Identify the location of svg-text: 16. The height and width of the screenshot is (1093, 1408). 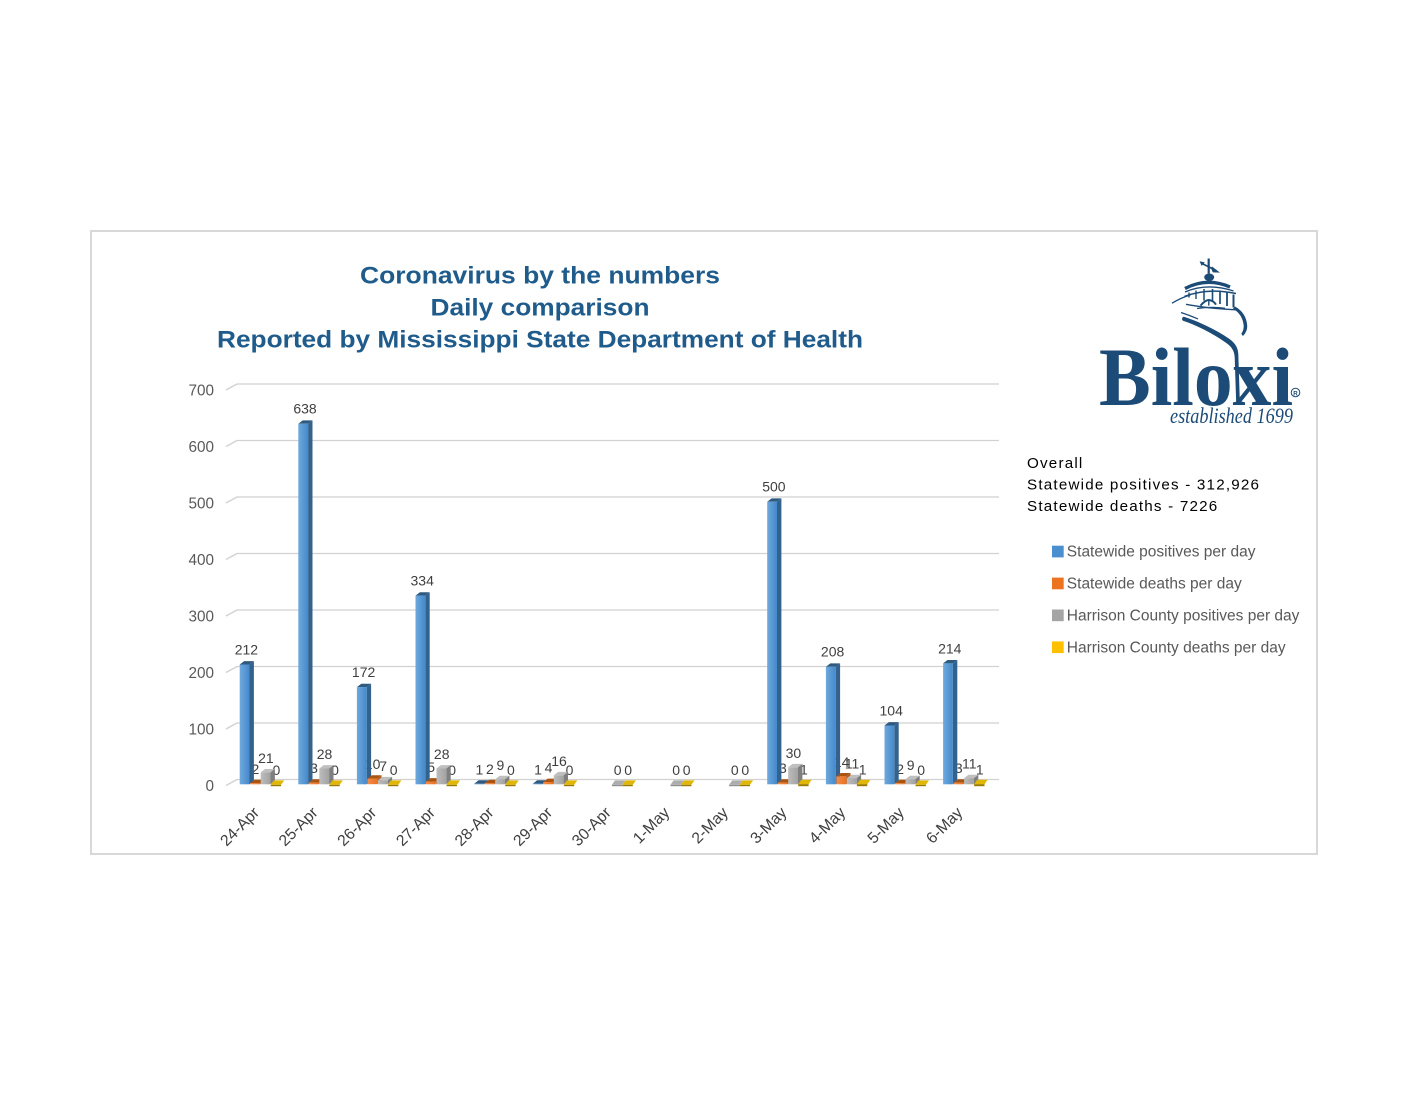
(559, 761).